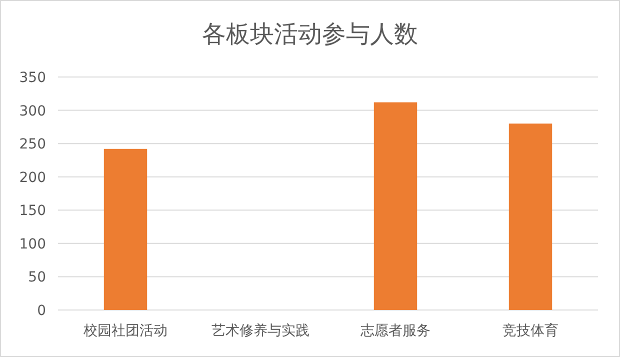  I want to click on y-tick-label: 0, so click(41, 311).